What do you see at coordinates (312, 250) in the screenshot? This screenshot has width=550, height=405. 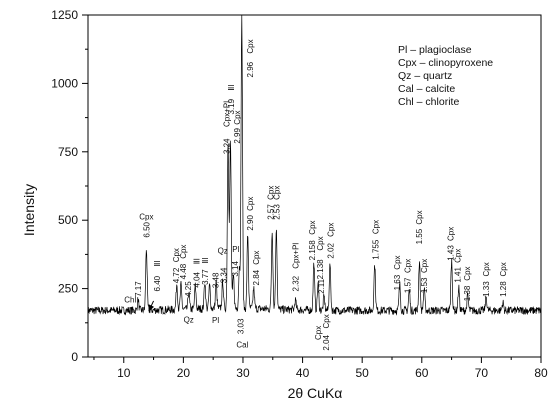 I see `peak-label: 2.158` at bounding box center [312, 250].